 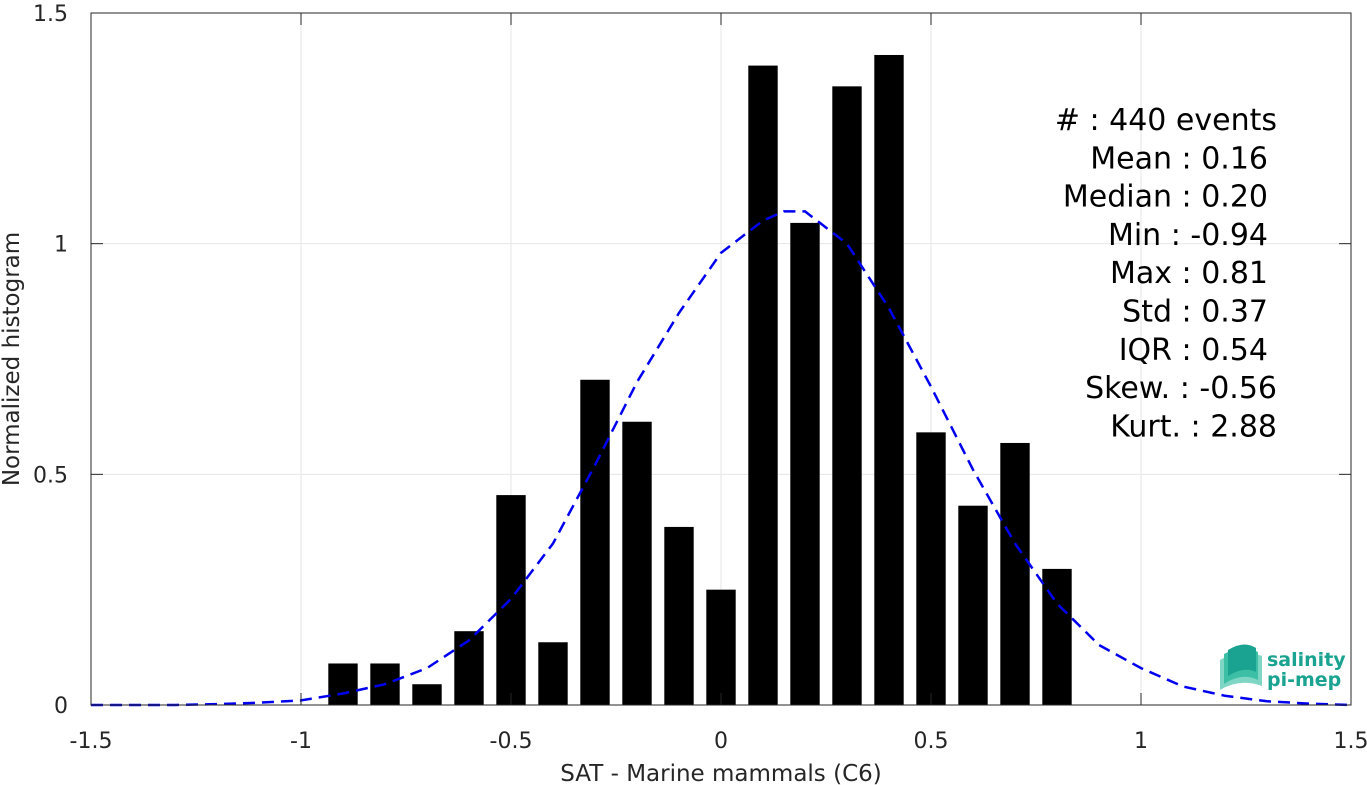 I want to click on x-tick-label: 1.5, so click(x=1350, y=741).